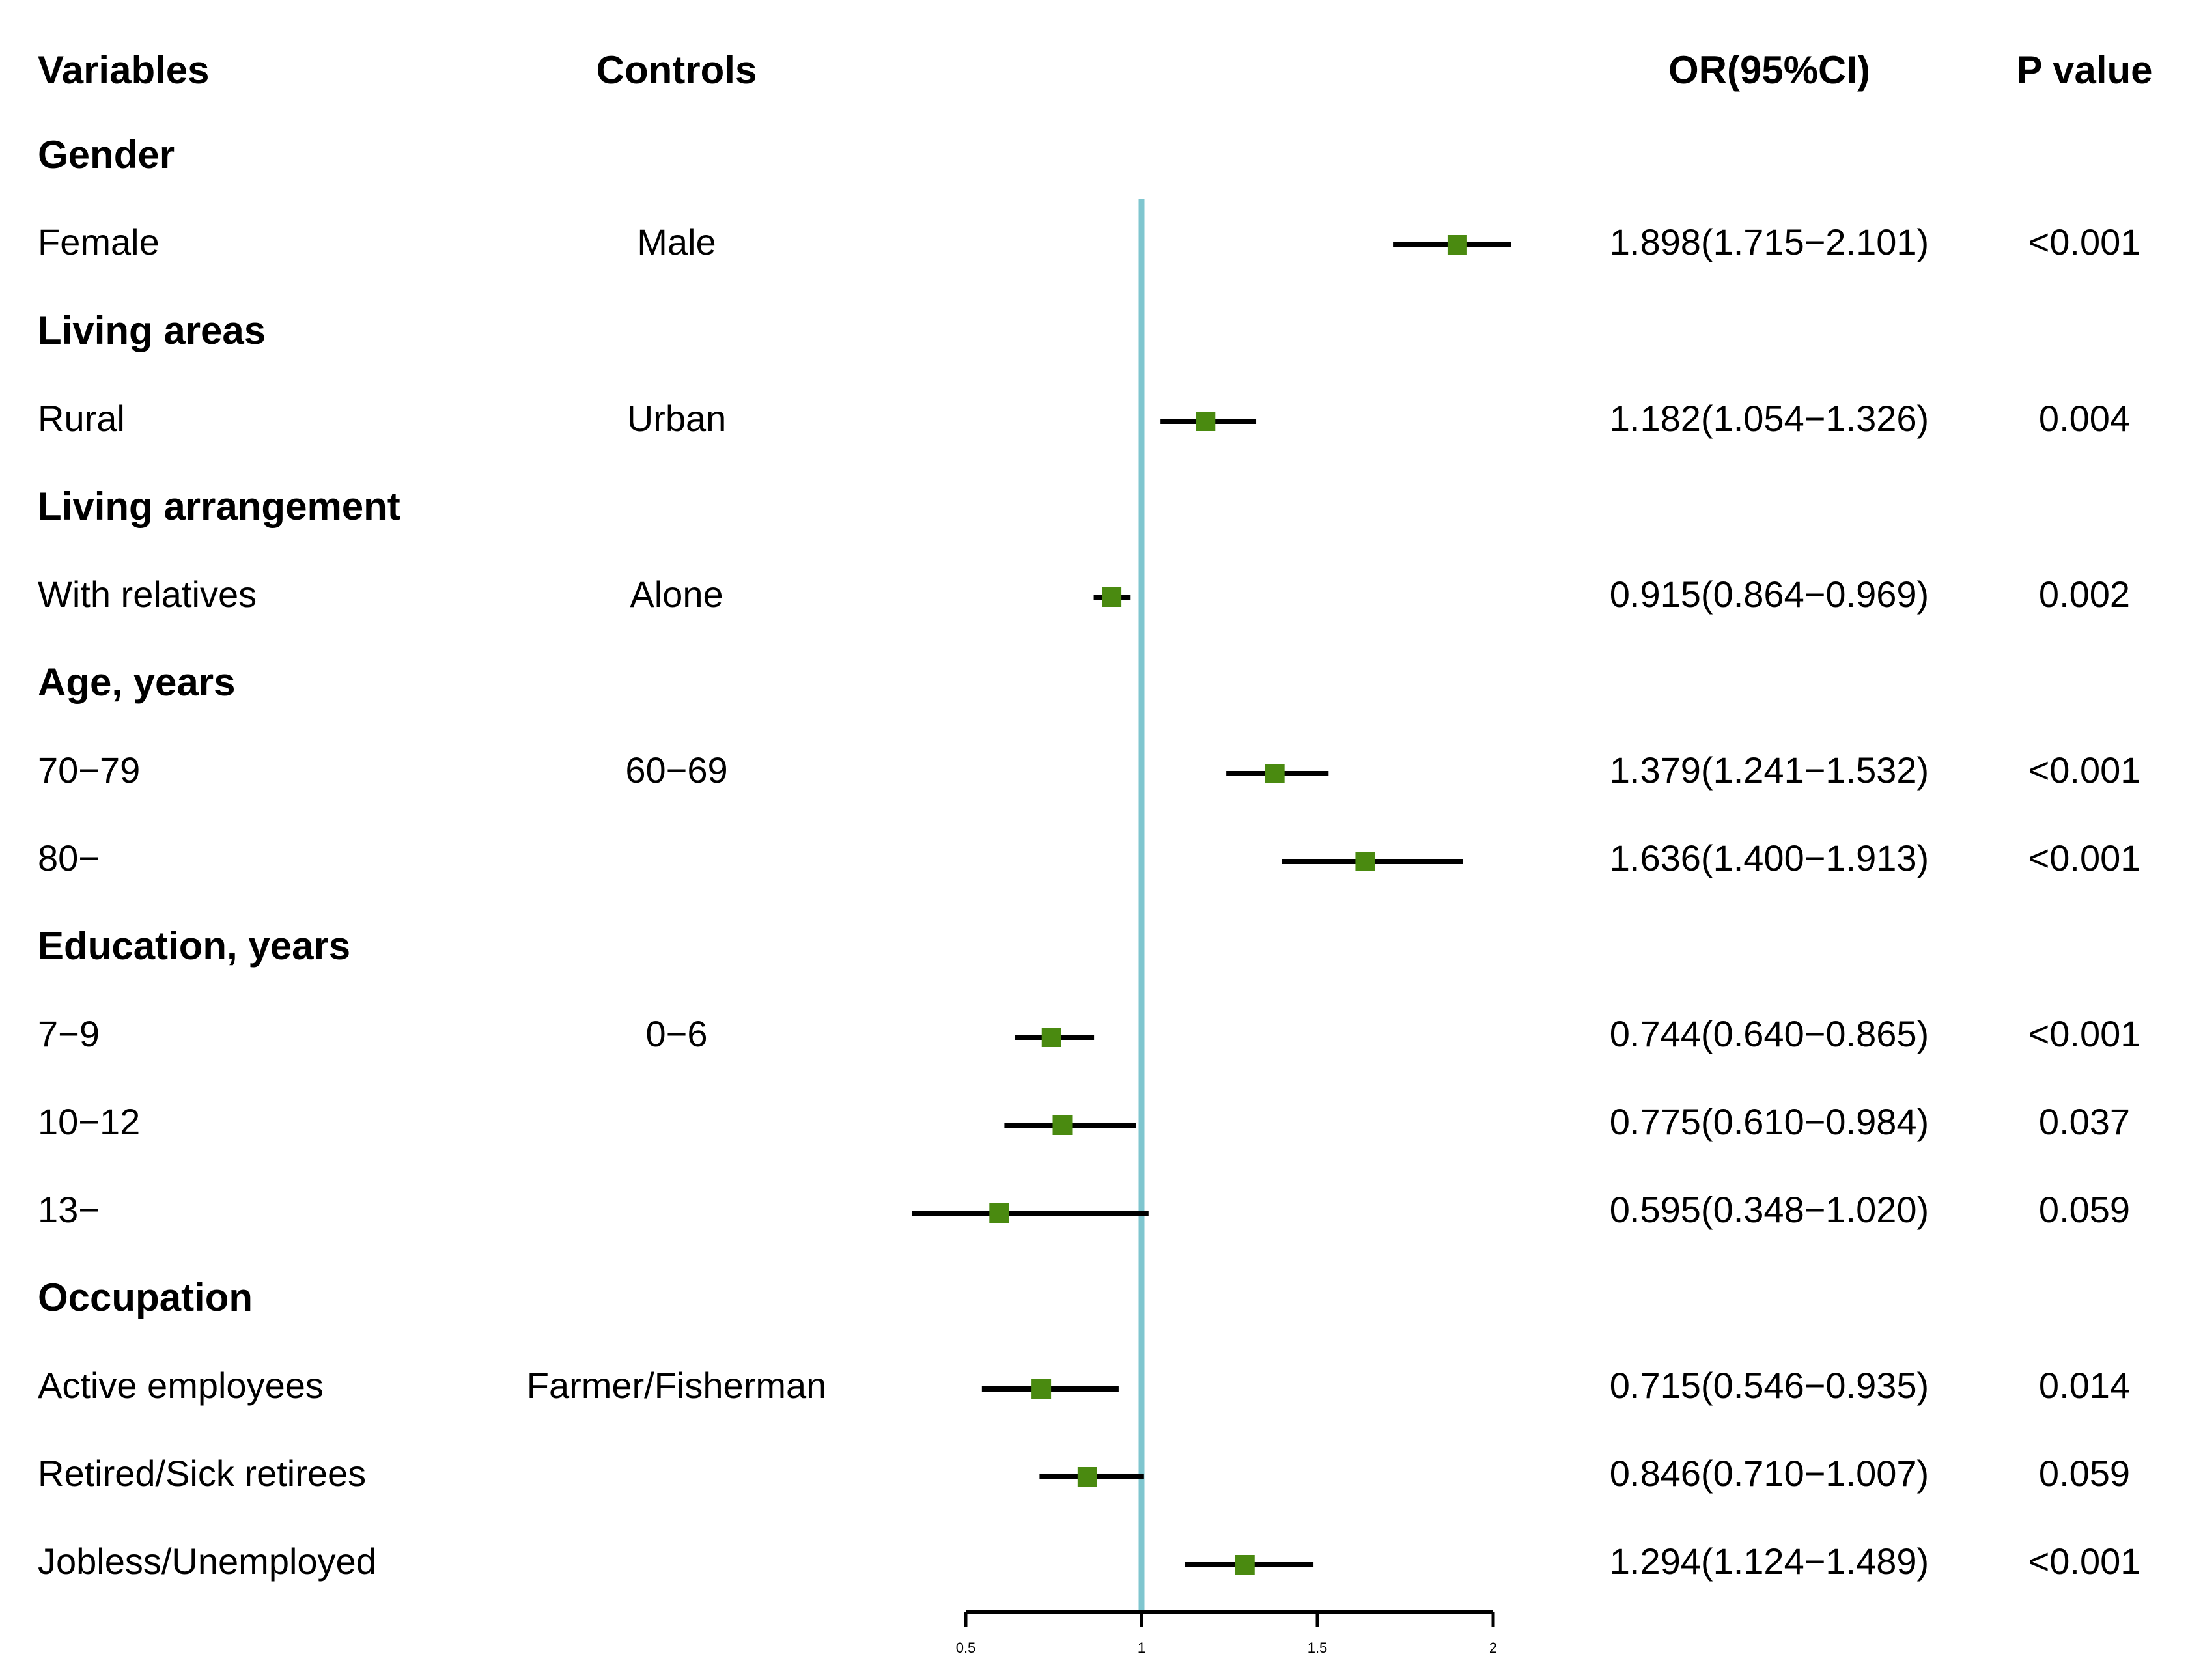  What do you see at coordinates (1769, 595) in the screenshot?
I see `or-ci-value: 0.915(0.864−0.969)` at bounding box center [1769, 595].